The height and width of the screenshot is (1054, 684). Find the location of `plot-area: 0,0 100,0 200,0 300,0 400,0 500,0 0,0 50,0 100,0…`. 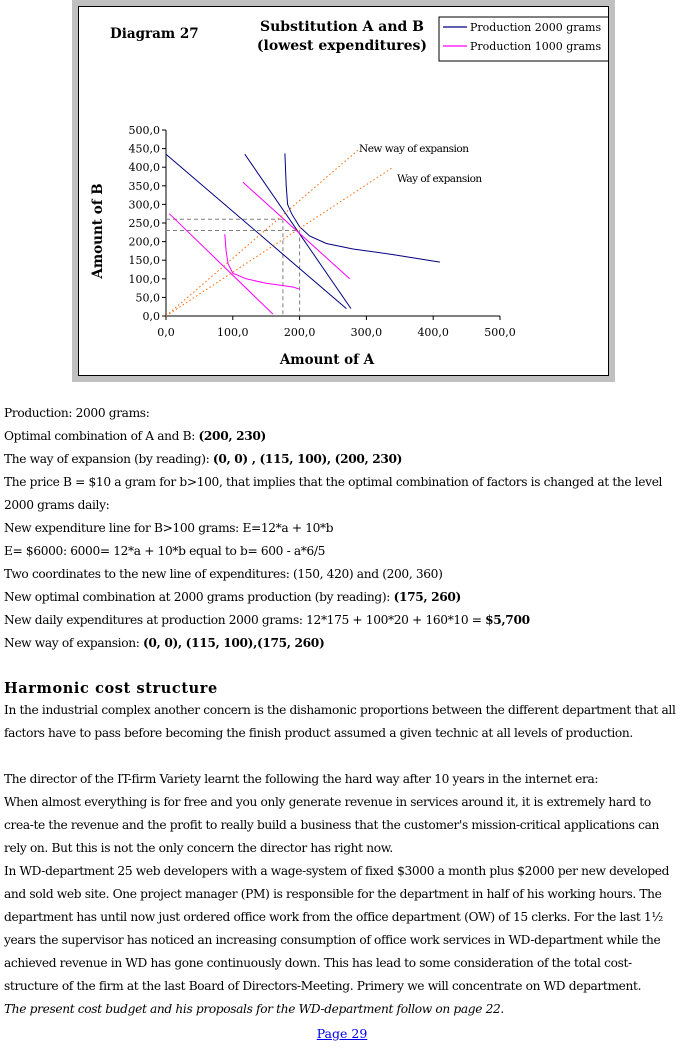

plot-area: 0,0 100,0 200,0 300,0 400,0 500,0 0,0 50,0 100,0… is located at coordinates (322, 231).